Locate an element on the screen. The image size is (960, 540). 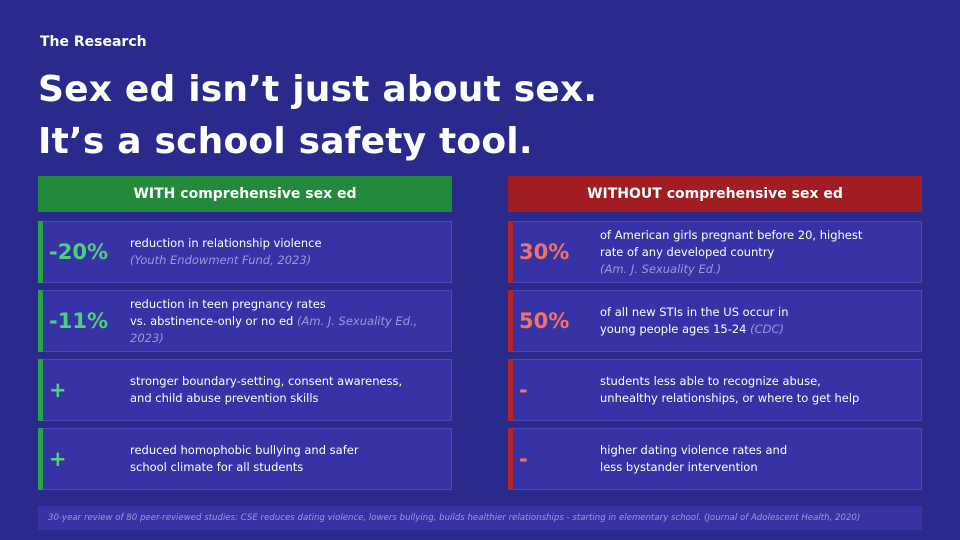
with-header: WITH comprehensive sex ed is located at coordinates (245, 194).